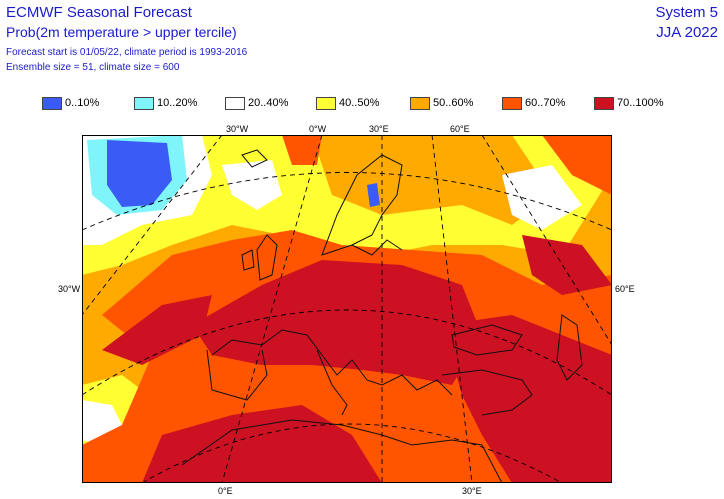 This screenshot has width=724, height=499. Describe the element at coordinates (625, 289) in the screenshot. I see `axis-label-right: 60°E` at that location.